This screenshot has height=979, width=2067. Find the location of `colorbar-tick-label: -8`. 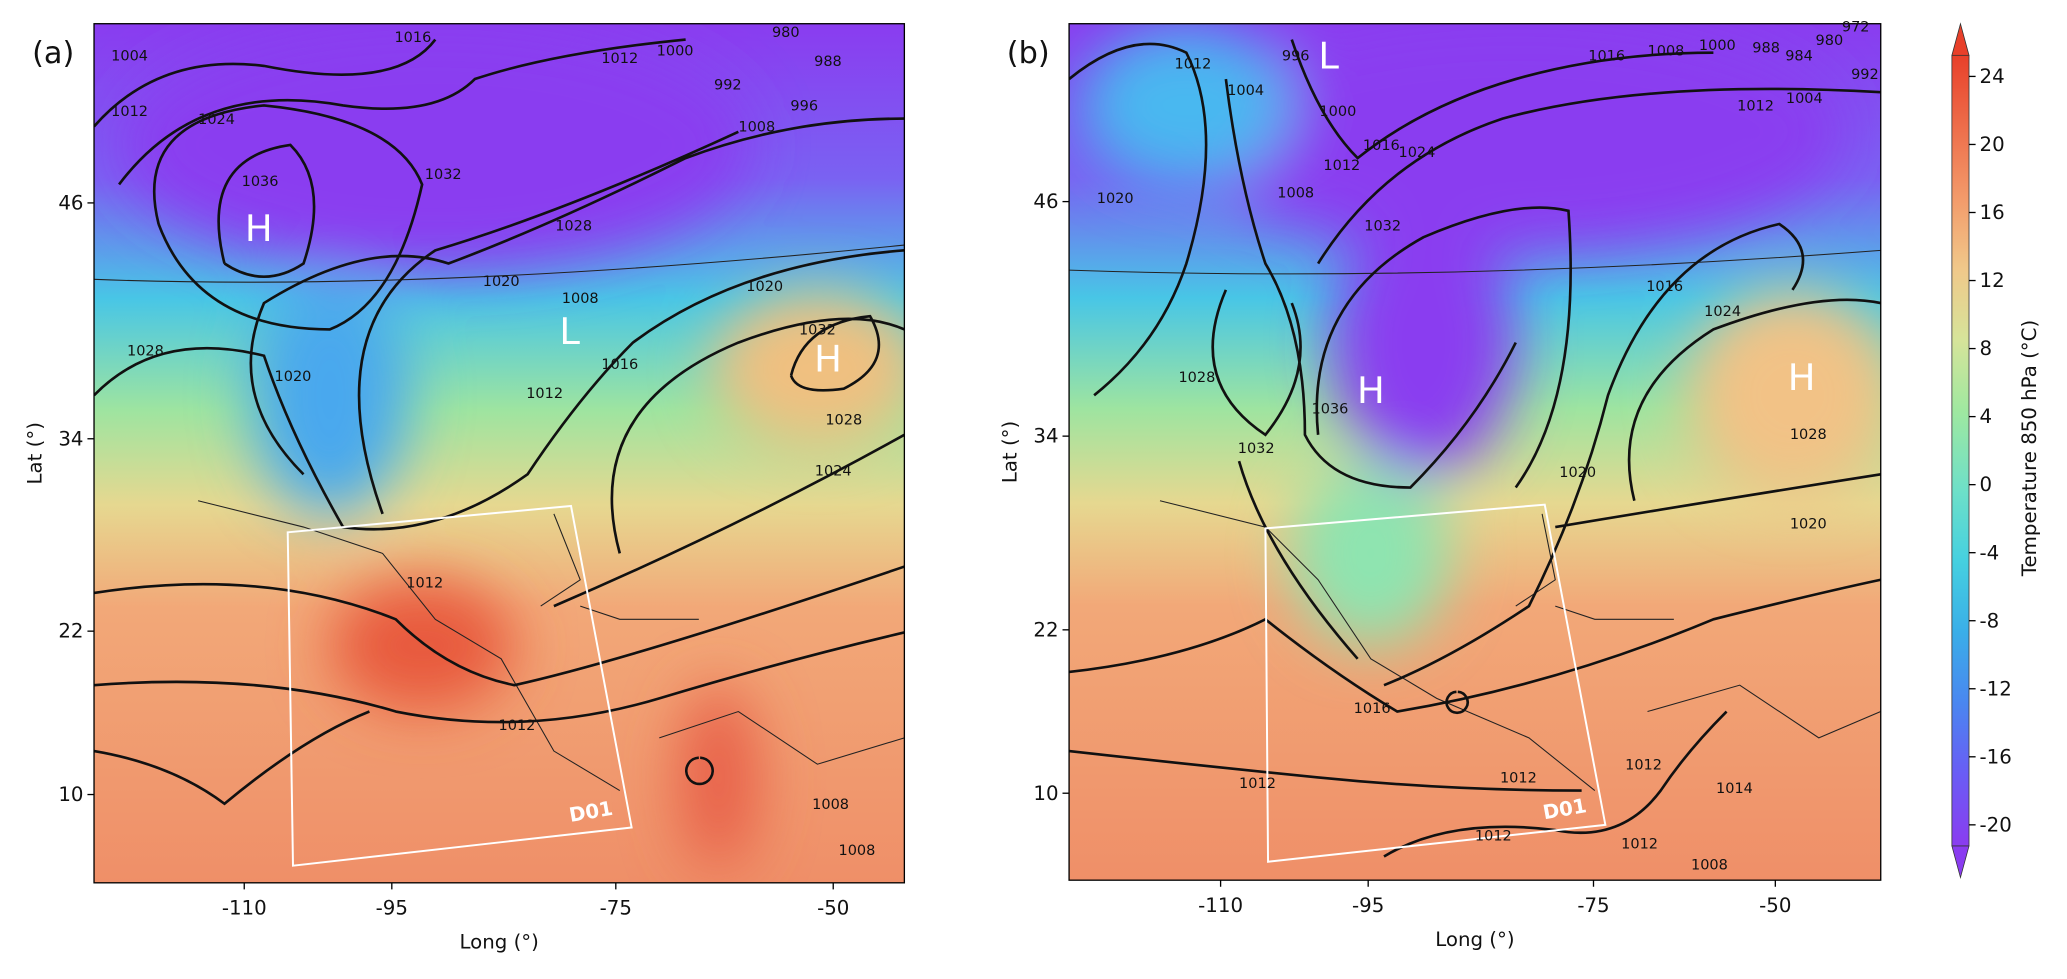

colorbar-tick-label: -8 is located at coordinates (1990, 620).